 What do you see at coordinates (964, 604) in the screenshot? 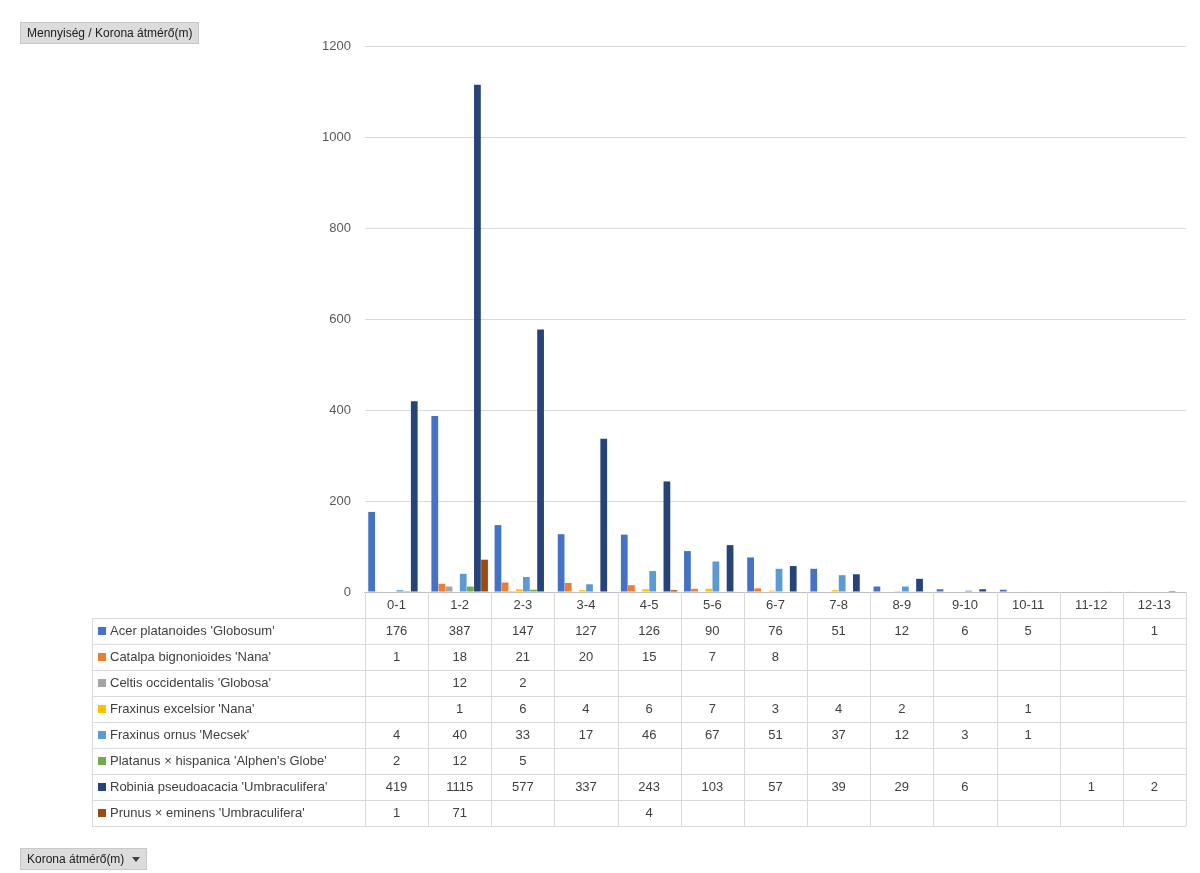
I see `x-tick-label: 9-10` at bounding box center [964, 604].